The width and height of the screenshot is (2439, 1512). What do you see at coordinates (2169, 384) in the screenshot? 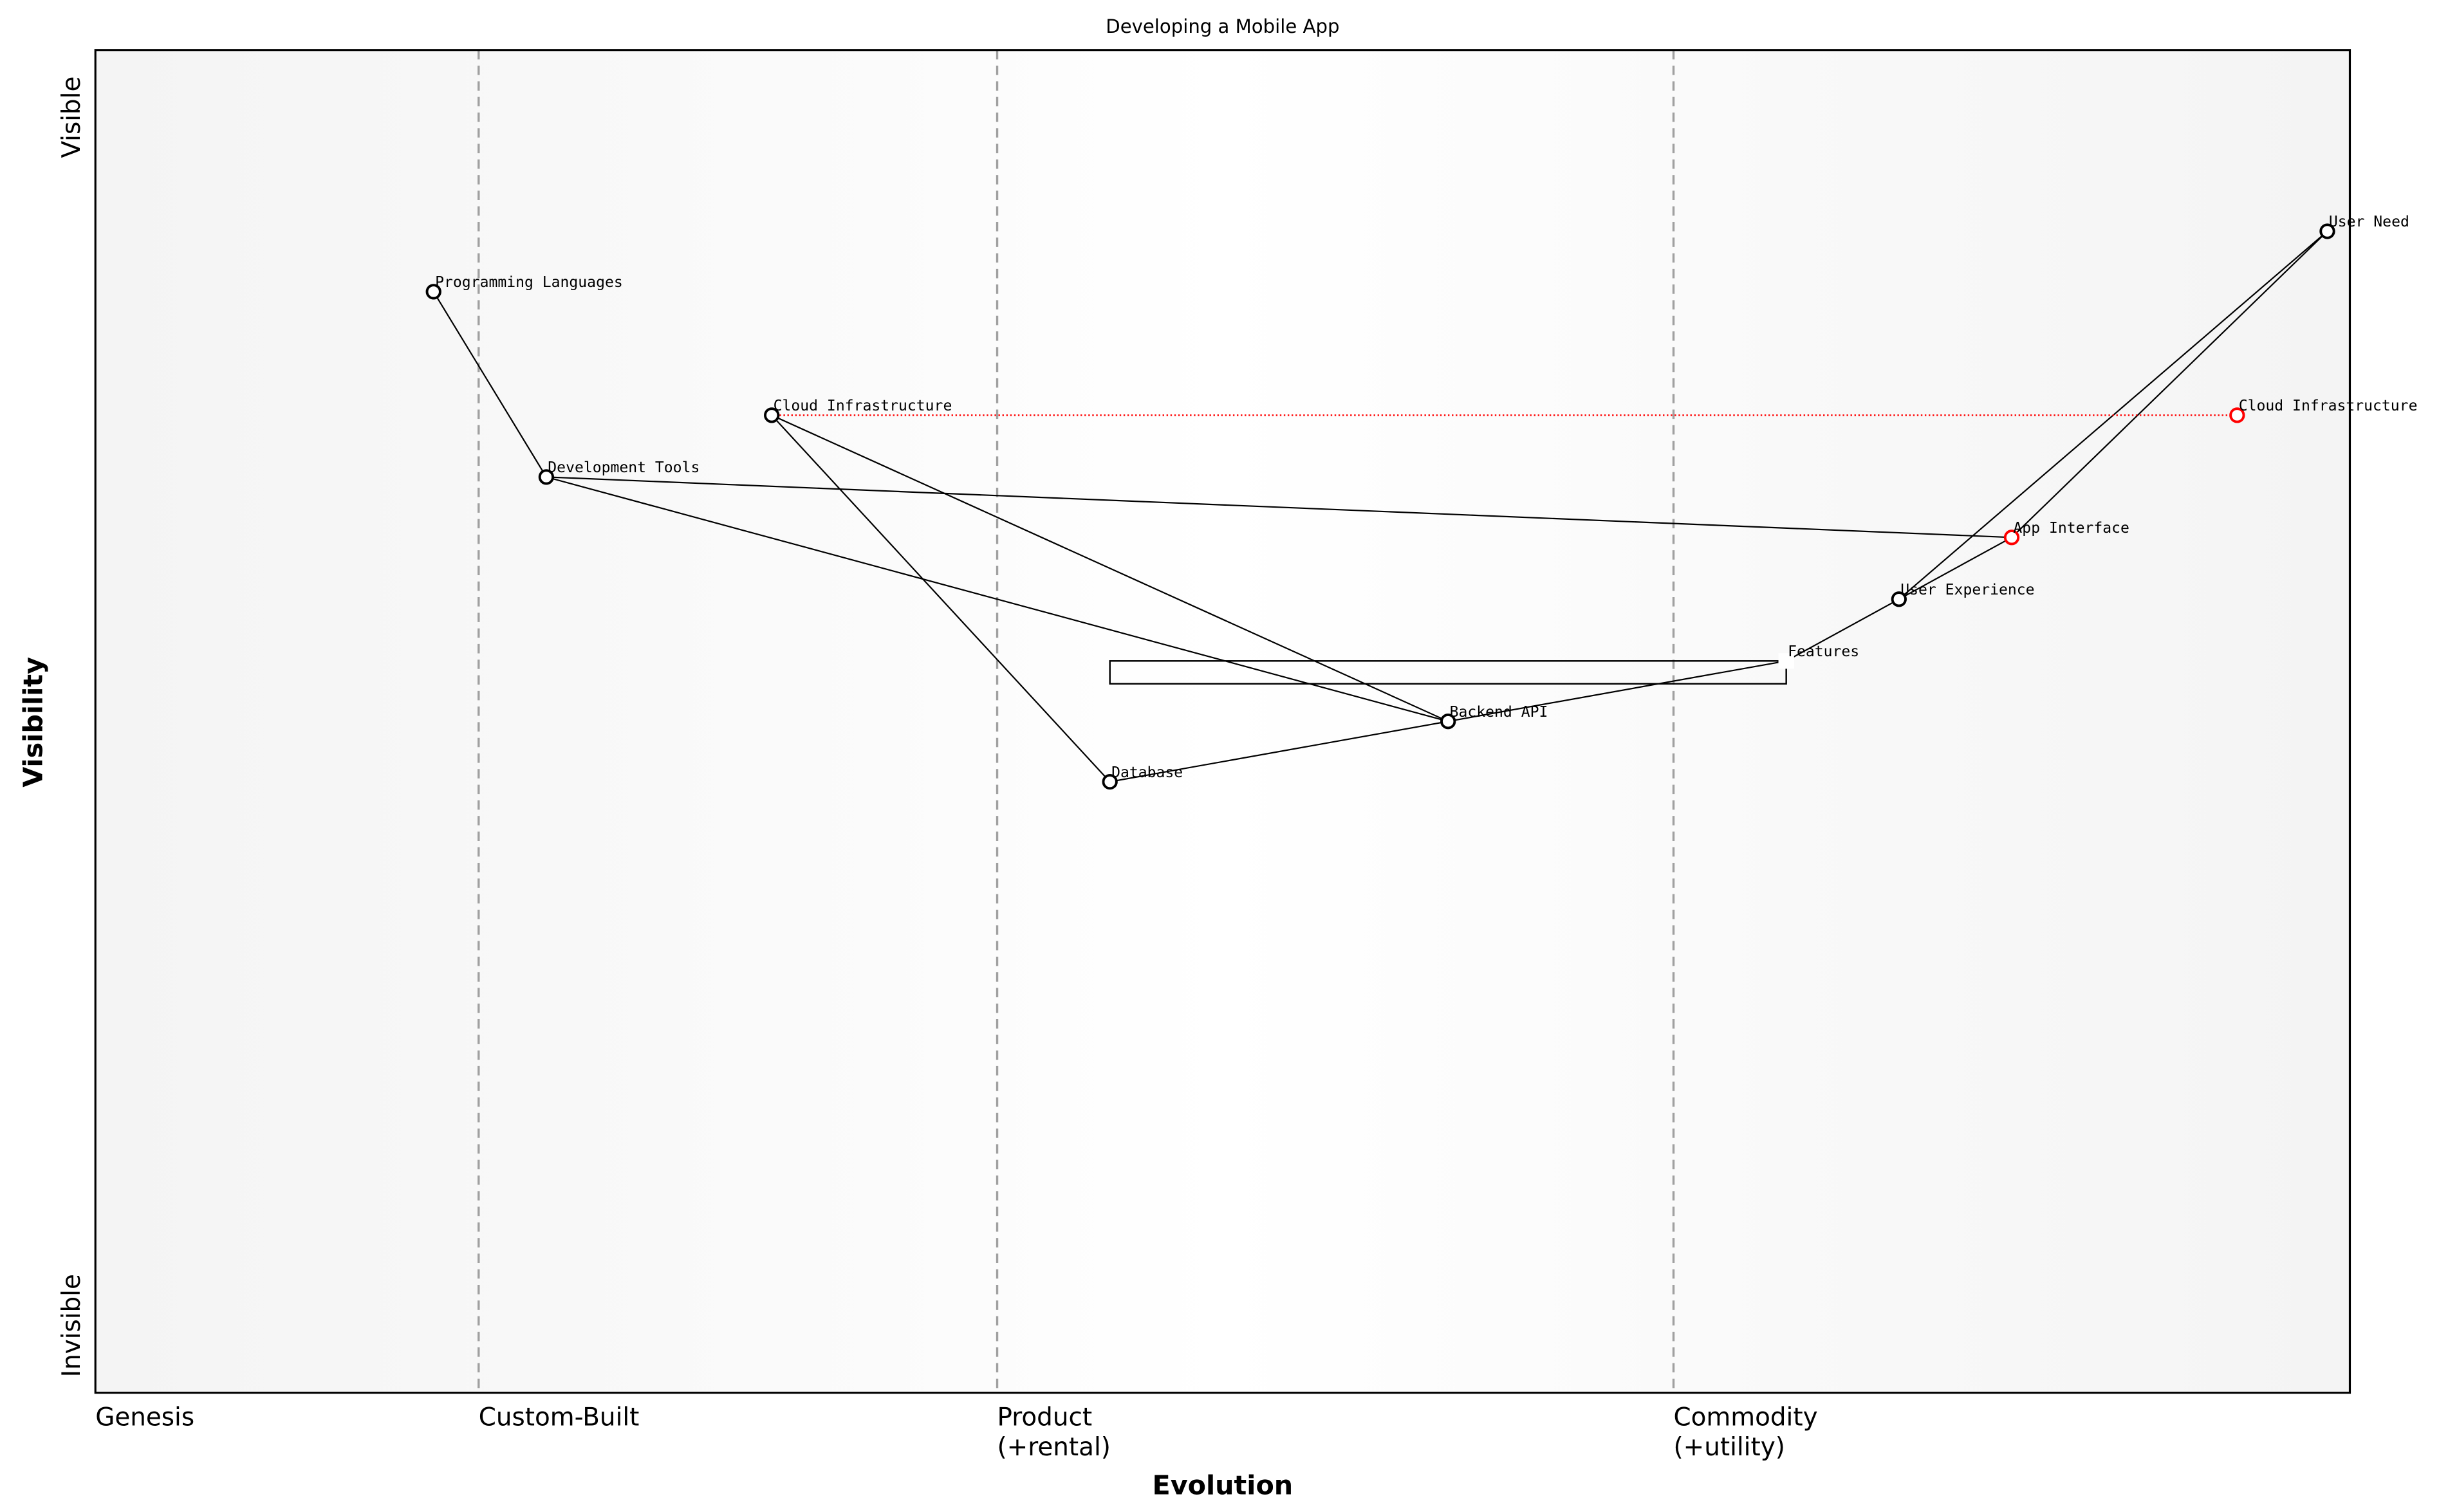
I see `link-app-need` at bounding box center [2169, 384].